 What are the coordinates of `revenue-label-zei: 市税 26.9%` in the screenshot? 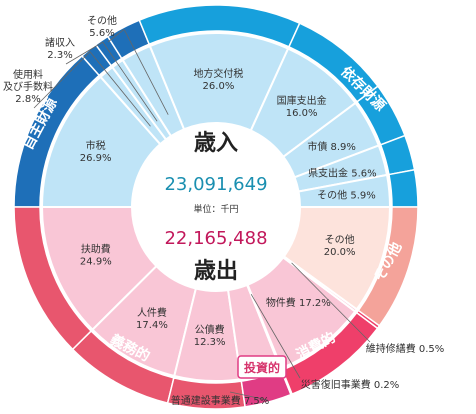 It's located at (96, 151).